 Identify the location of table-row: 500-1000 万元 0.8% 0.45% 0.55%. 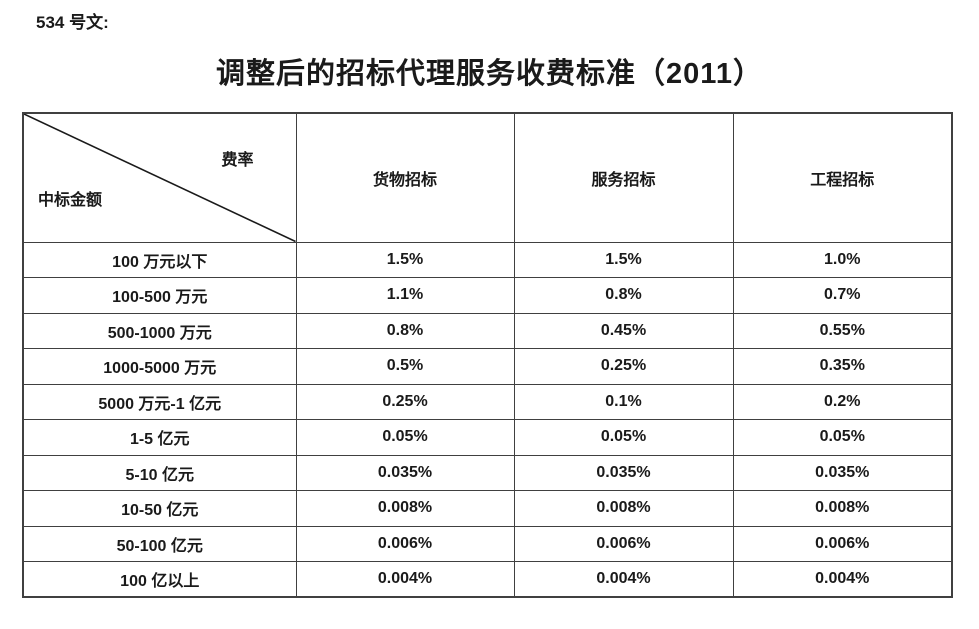
(487, 330).